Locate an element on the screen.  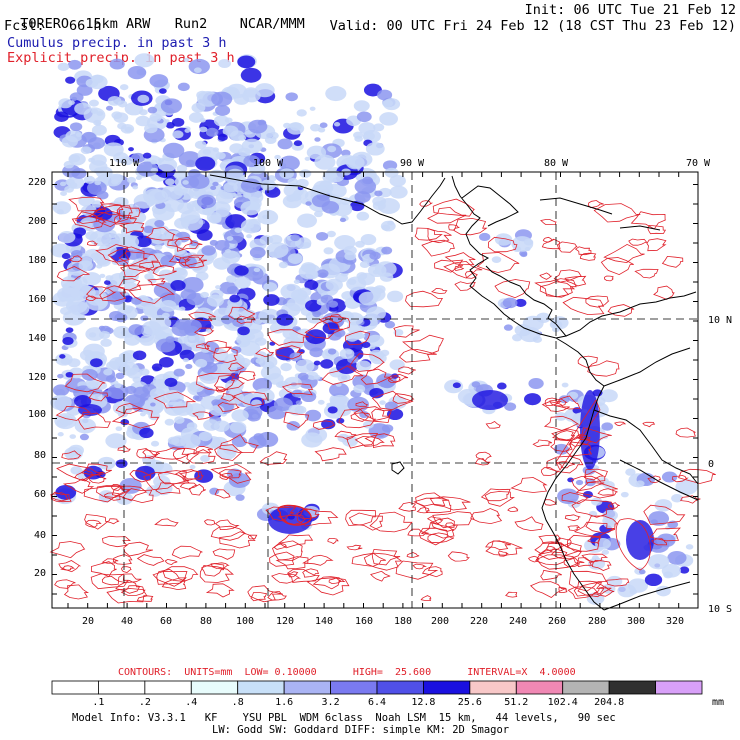
x-tick-label: 260 is located at coordinates (557, 621).